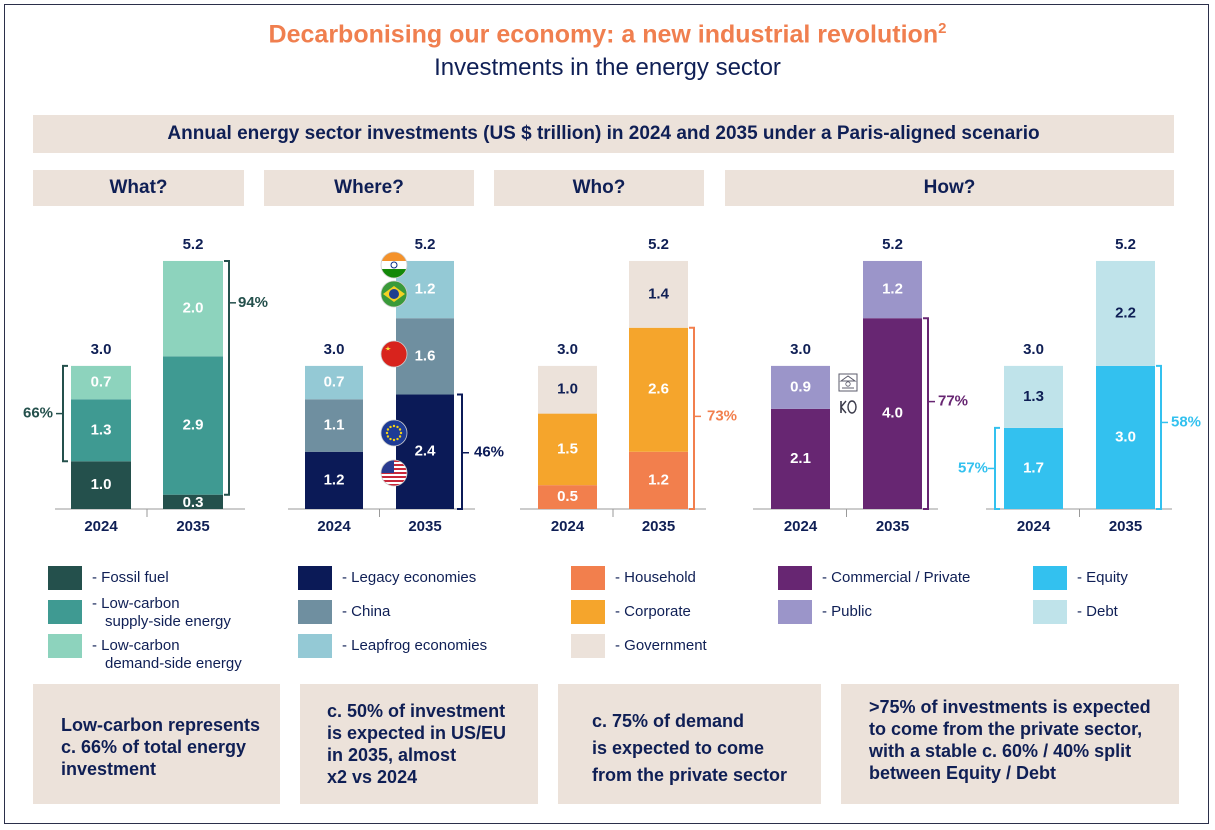 The width and height of the screenshot is (1215, 830). Describe the element at coordinates (1050, 612) in the screenshot. I see `legend-swatch-debt` at that location.